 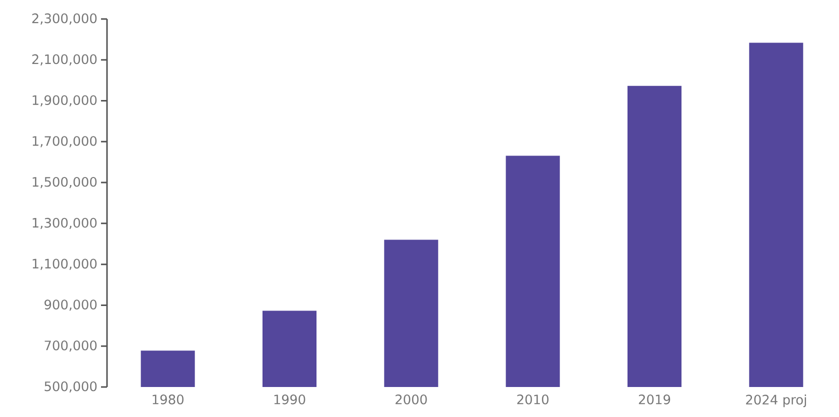 What do you see at coordinates (64, 60) in the screenshot?
I see `y-tick-label: 2,100,000` at bounding box center [64, 60].